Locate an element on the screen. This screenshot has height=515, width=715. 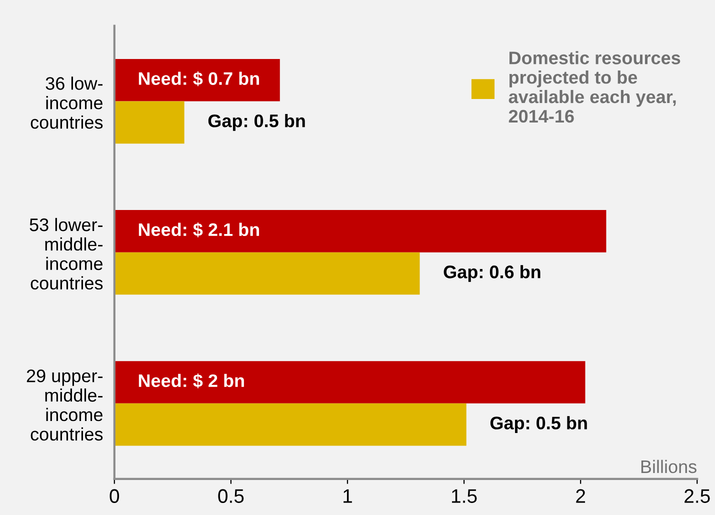
x-tick-label: 2.5 is located at coordinates (697, 496).